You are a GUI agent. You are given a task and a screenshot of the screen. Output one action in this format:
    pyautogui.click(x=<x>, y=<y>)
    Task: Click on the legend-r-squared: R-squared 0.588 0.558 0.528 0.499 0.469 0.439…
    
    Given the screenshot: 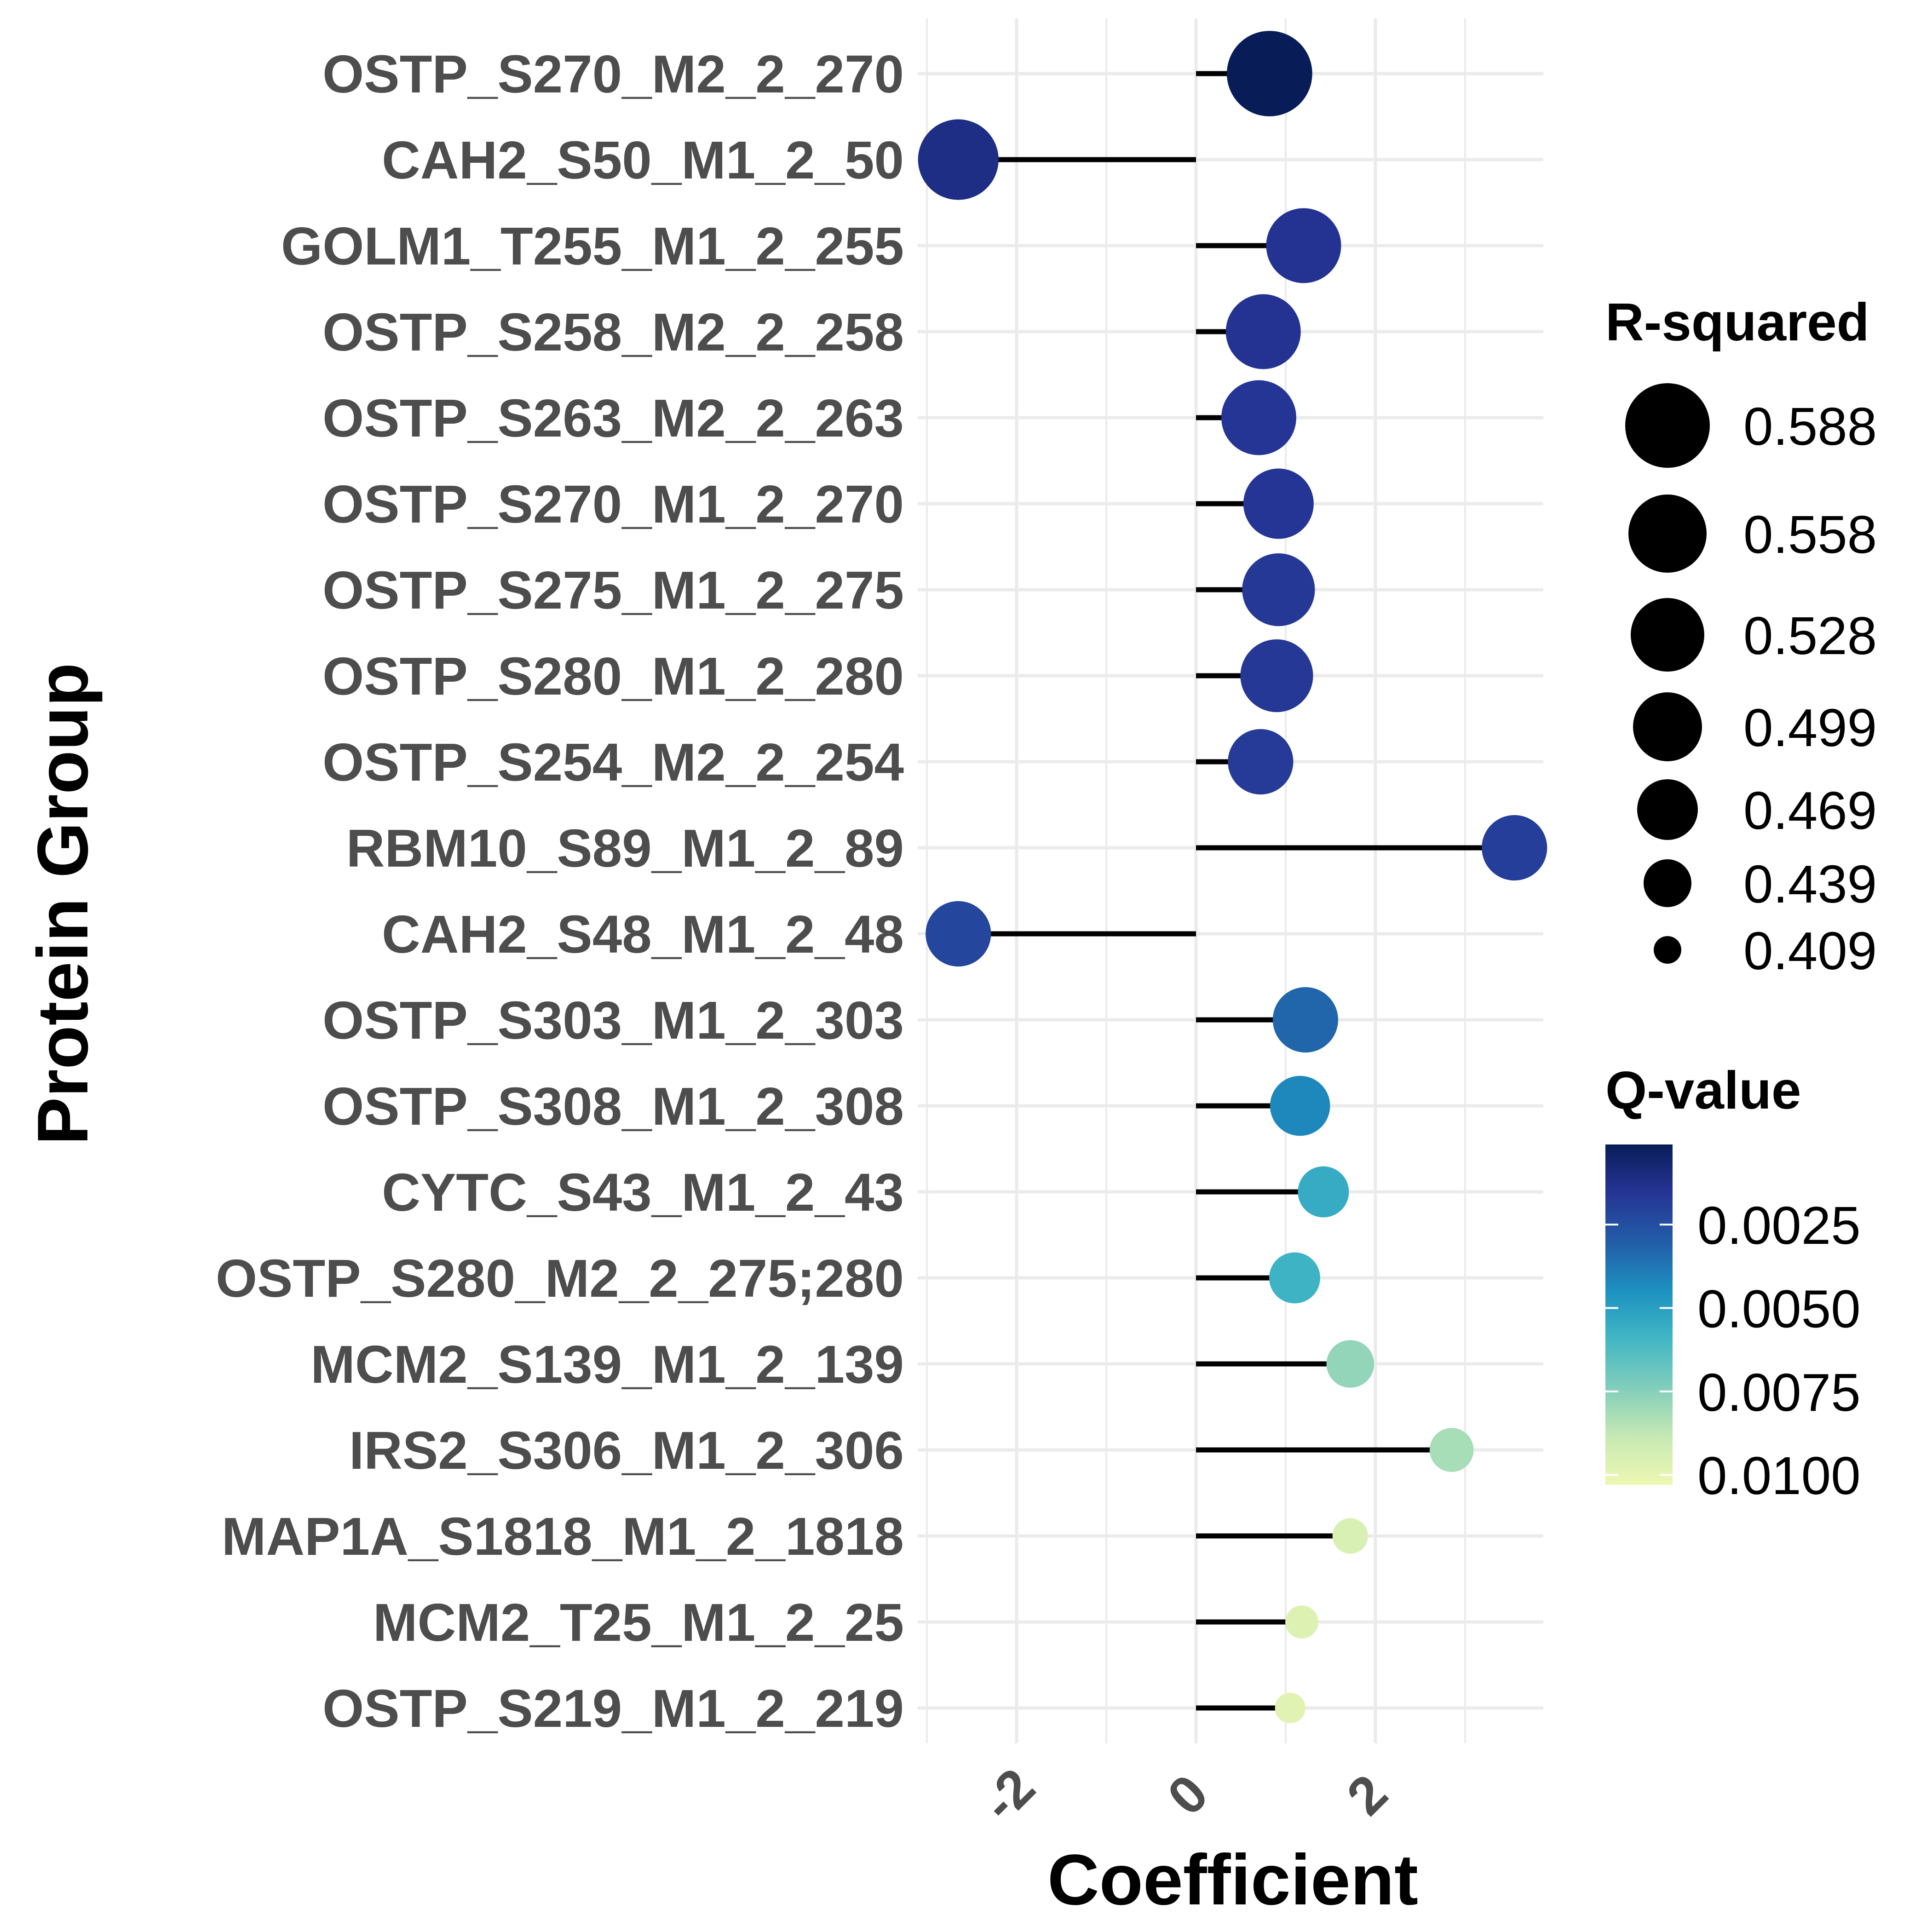 What is the action you would take?
    pyautogui.click(x=1741, y=636)
    